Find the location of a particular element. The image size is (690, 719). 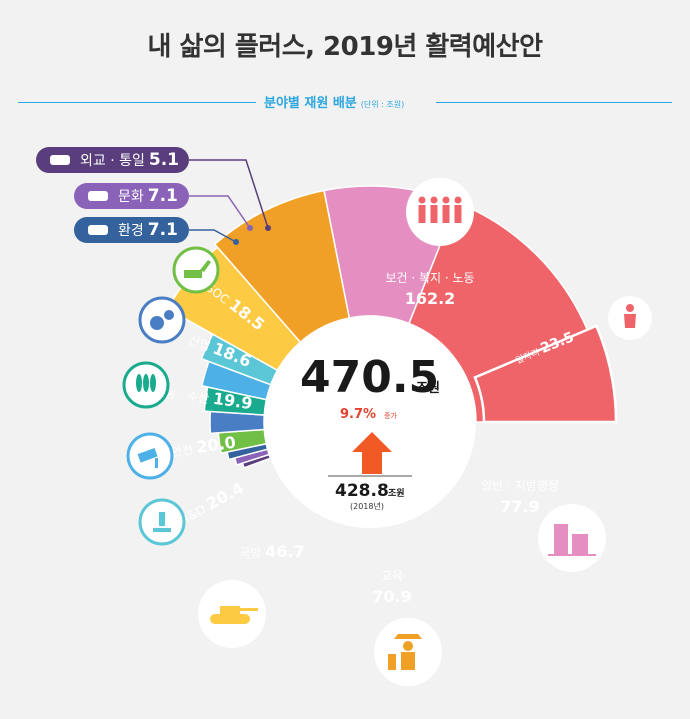

slice-label-국방: 국방 46.7 is located at coordinates (271, 551).